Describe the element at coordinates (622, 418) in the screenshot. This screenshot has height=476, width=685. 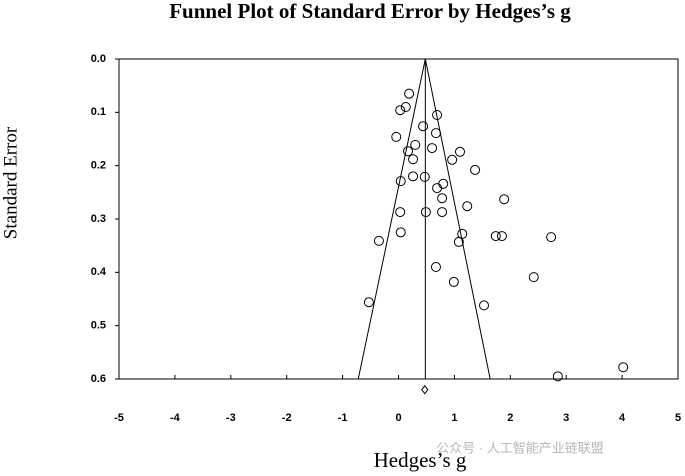
I see `x-tick-label: 4` at that location.